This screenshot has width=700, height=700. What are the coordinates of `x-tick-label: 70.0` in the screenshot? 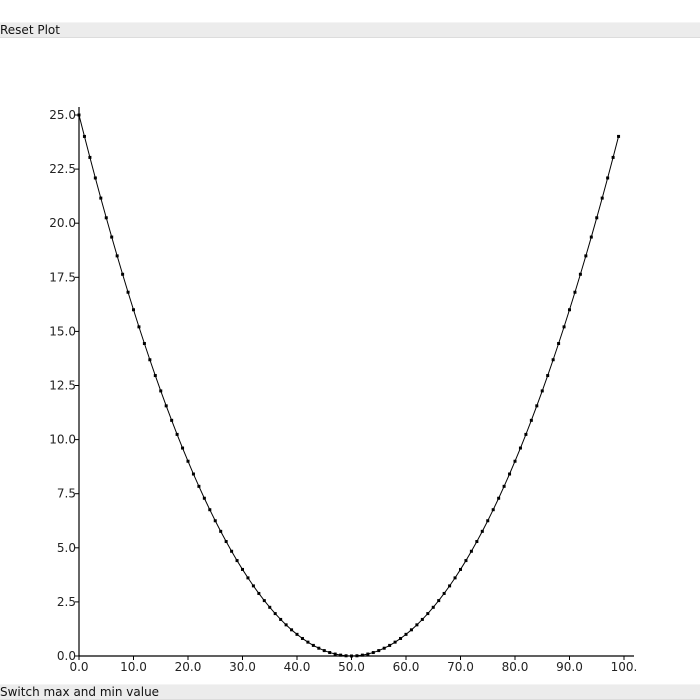 It's located at (460, 667).